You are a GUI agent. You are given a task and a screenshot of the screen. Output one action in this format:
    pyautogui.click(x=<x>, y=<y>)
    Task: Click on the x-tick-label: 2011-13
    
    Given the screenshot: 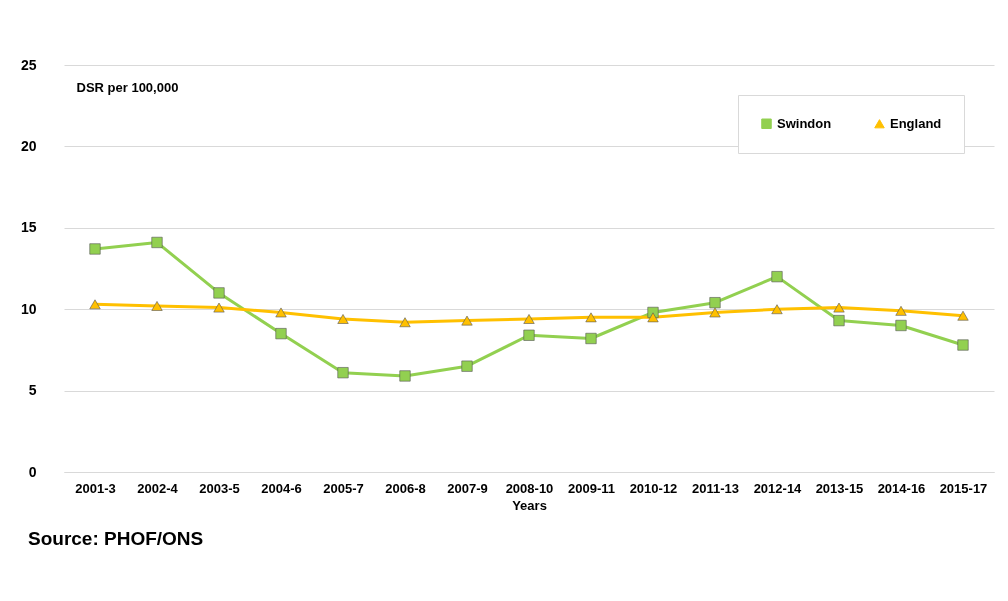 What is the action you would take?
    pyautogui.click(x=715, y=488)
    